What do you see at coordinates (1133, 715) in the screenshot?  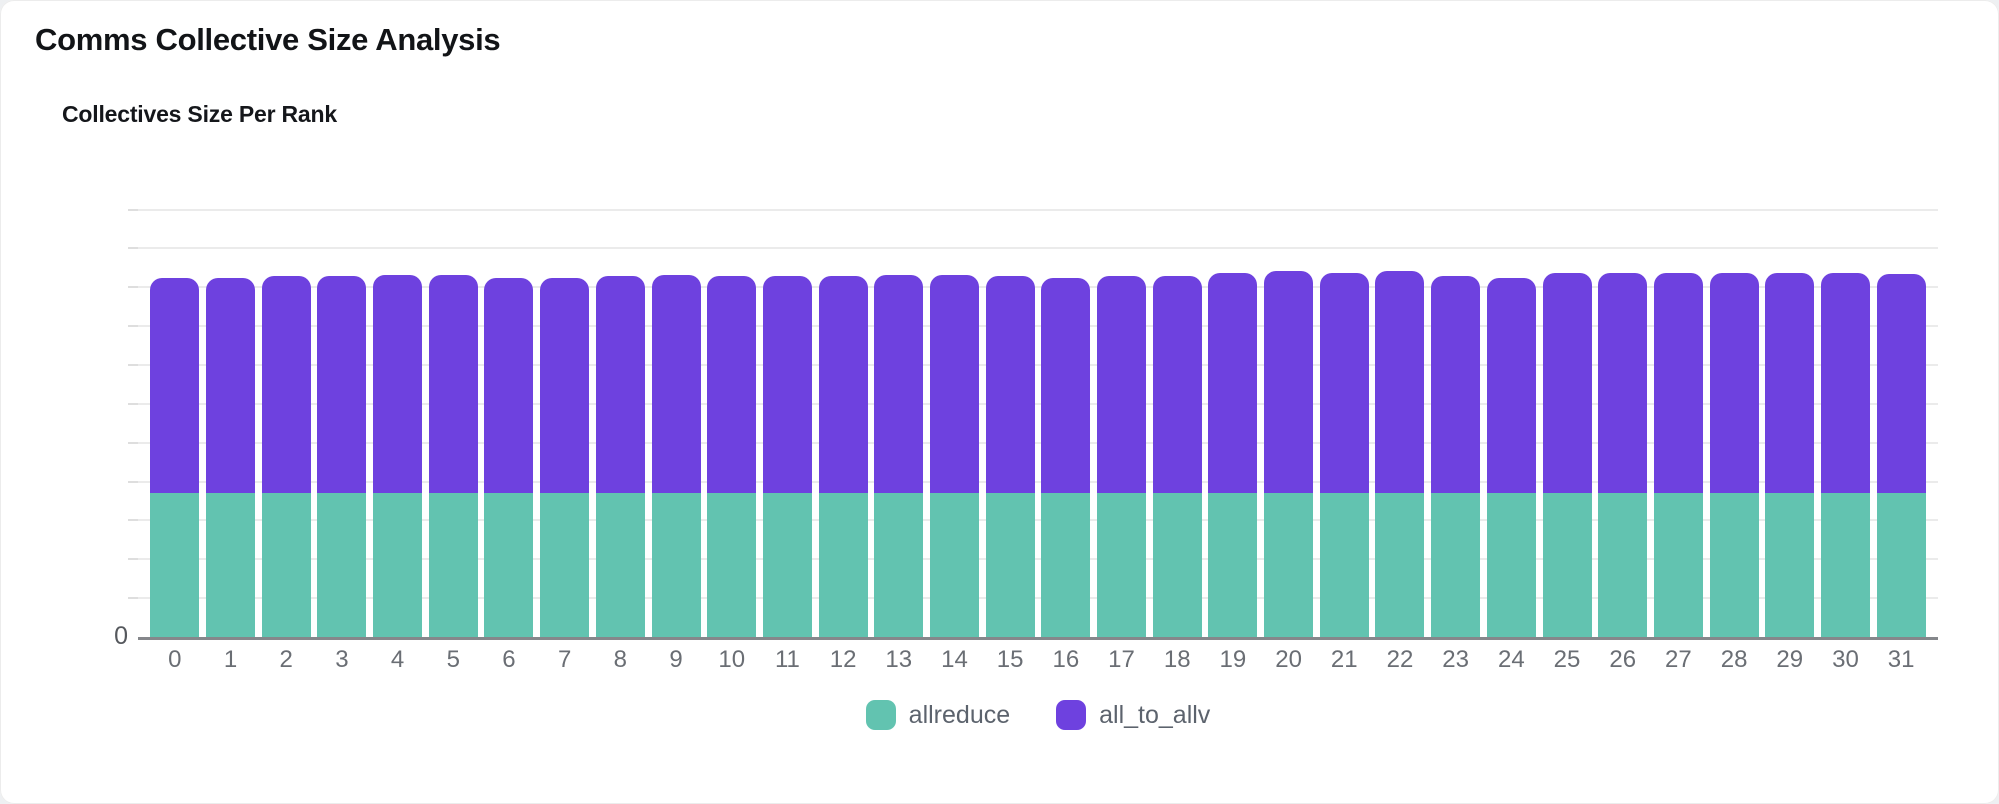 I see `legend-item-all_to_allv: all_to_allv` at bounding box center [1133, 715].